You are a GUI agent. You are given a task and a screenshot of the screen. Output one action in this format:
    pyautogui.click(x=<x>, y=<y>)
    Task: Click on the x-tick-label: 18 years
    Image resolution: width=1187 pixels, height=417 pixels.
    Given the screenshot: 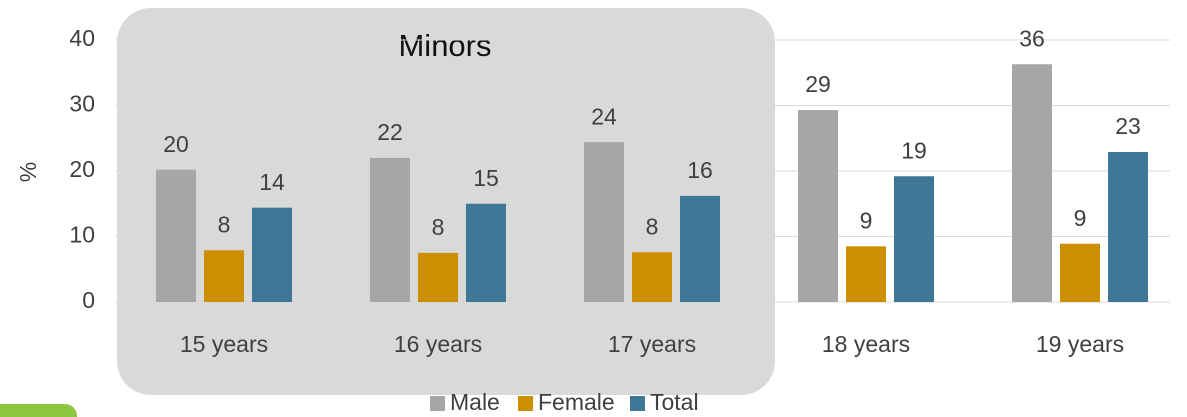 What is the action you would take?
    pyautogui.click(x=866, y=344)
    